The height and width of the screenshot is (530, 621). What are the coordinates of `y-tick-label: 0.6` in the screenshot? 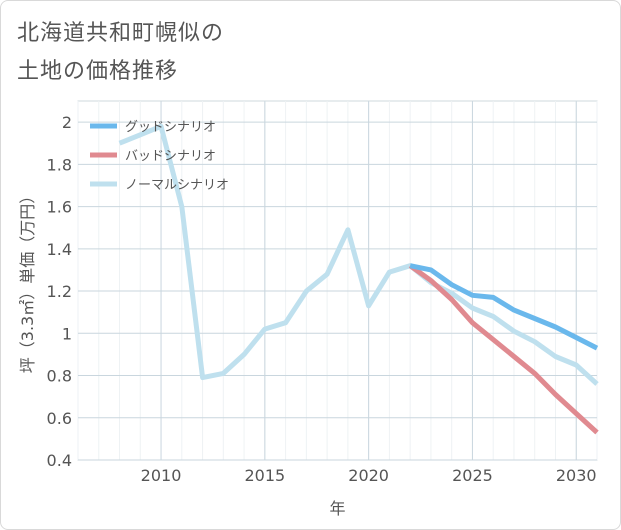 It's located at (59, 418).